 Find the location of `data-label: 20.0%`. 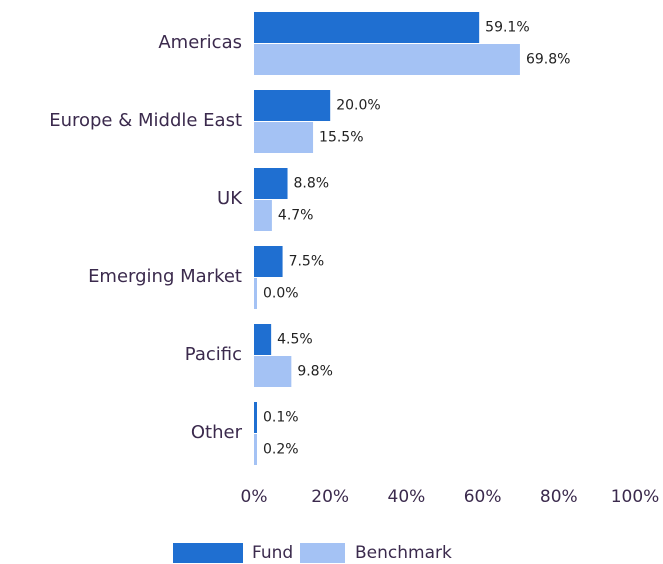

data-label: 20.0% is located at coordinates (358, 106).